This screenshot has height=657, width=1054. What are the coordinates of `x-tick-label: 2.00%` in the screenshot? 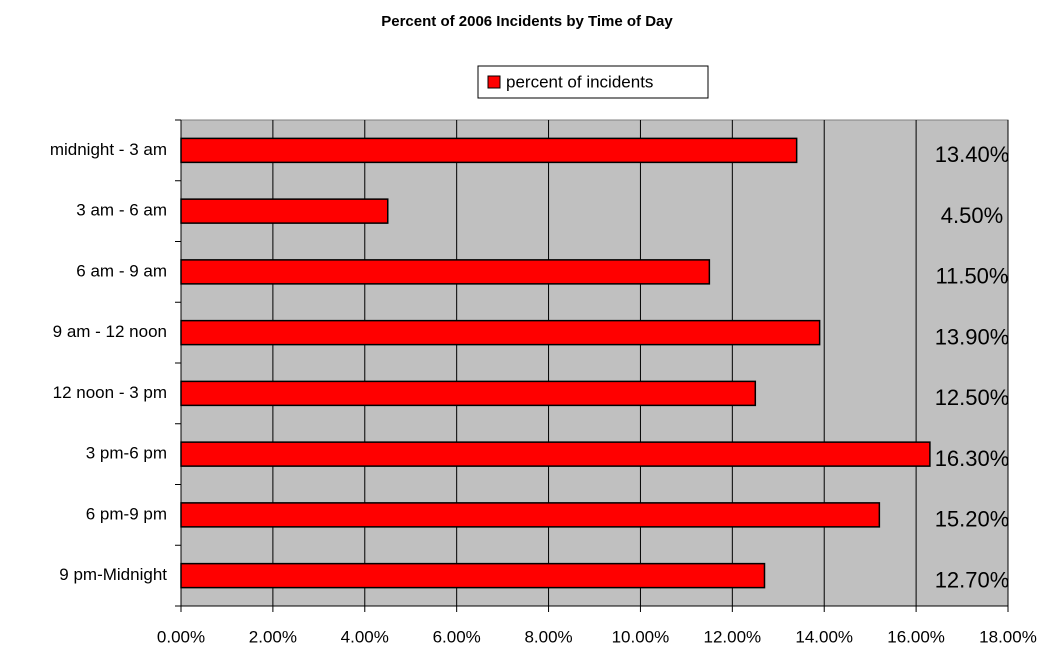 It's located at (273, 636).